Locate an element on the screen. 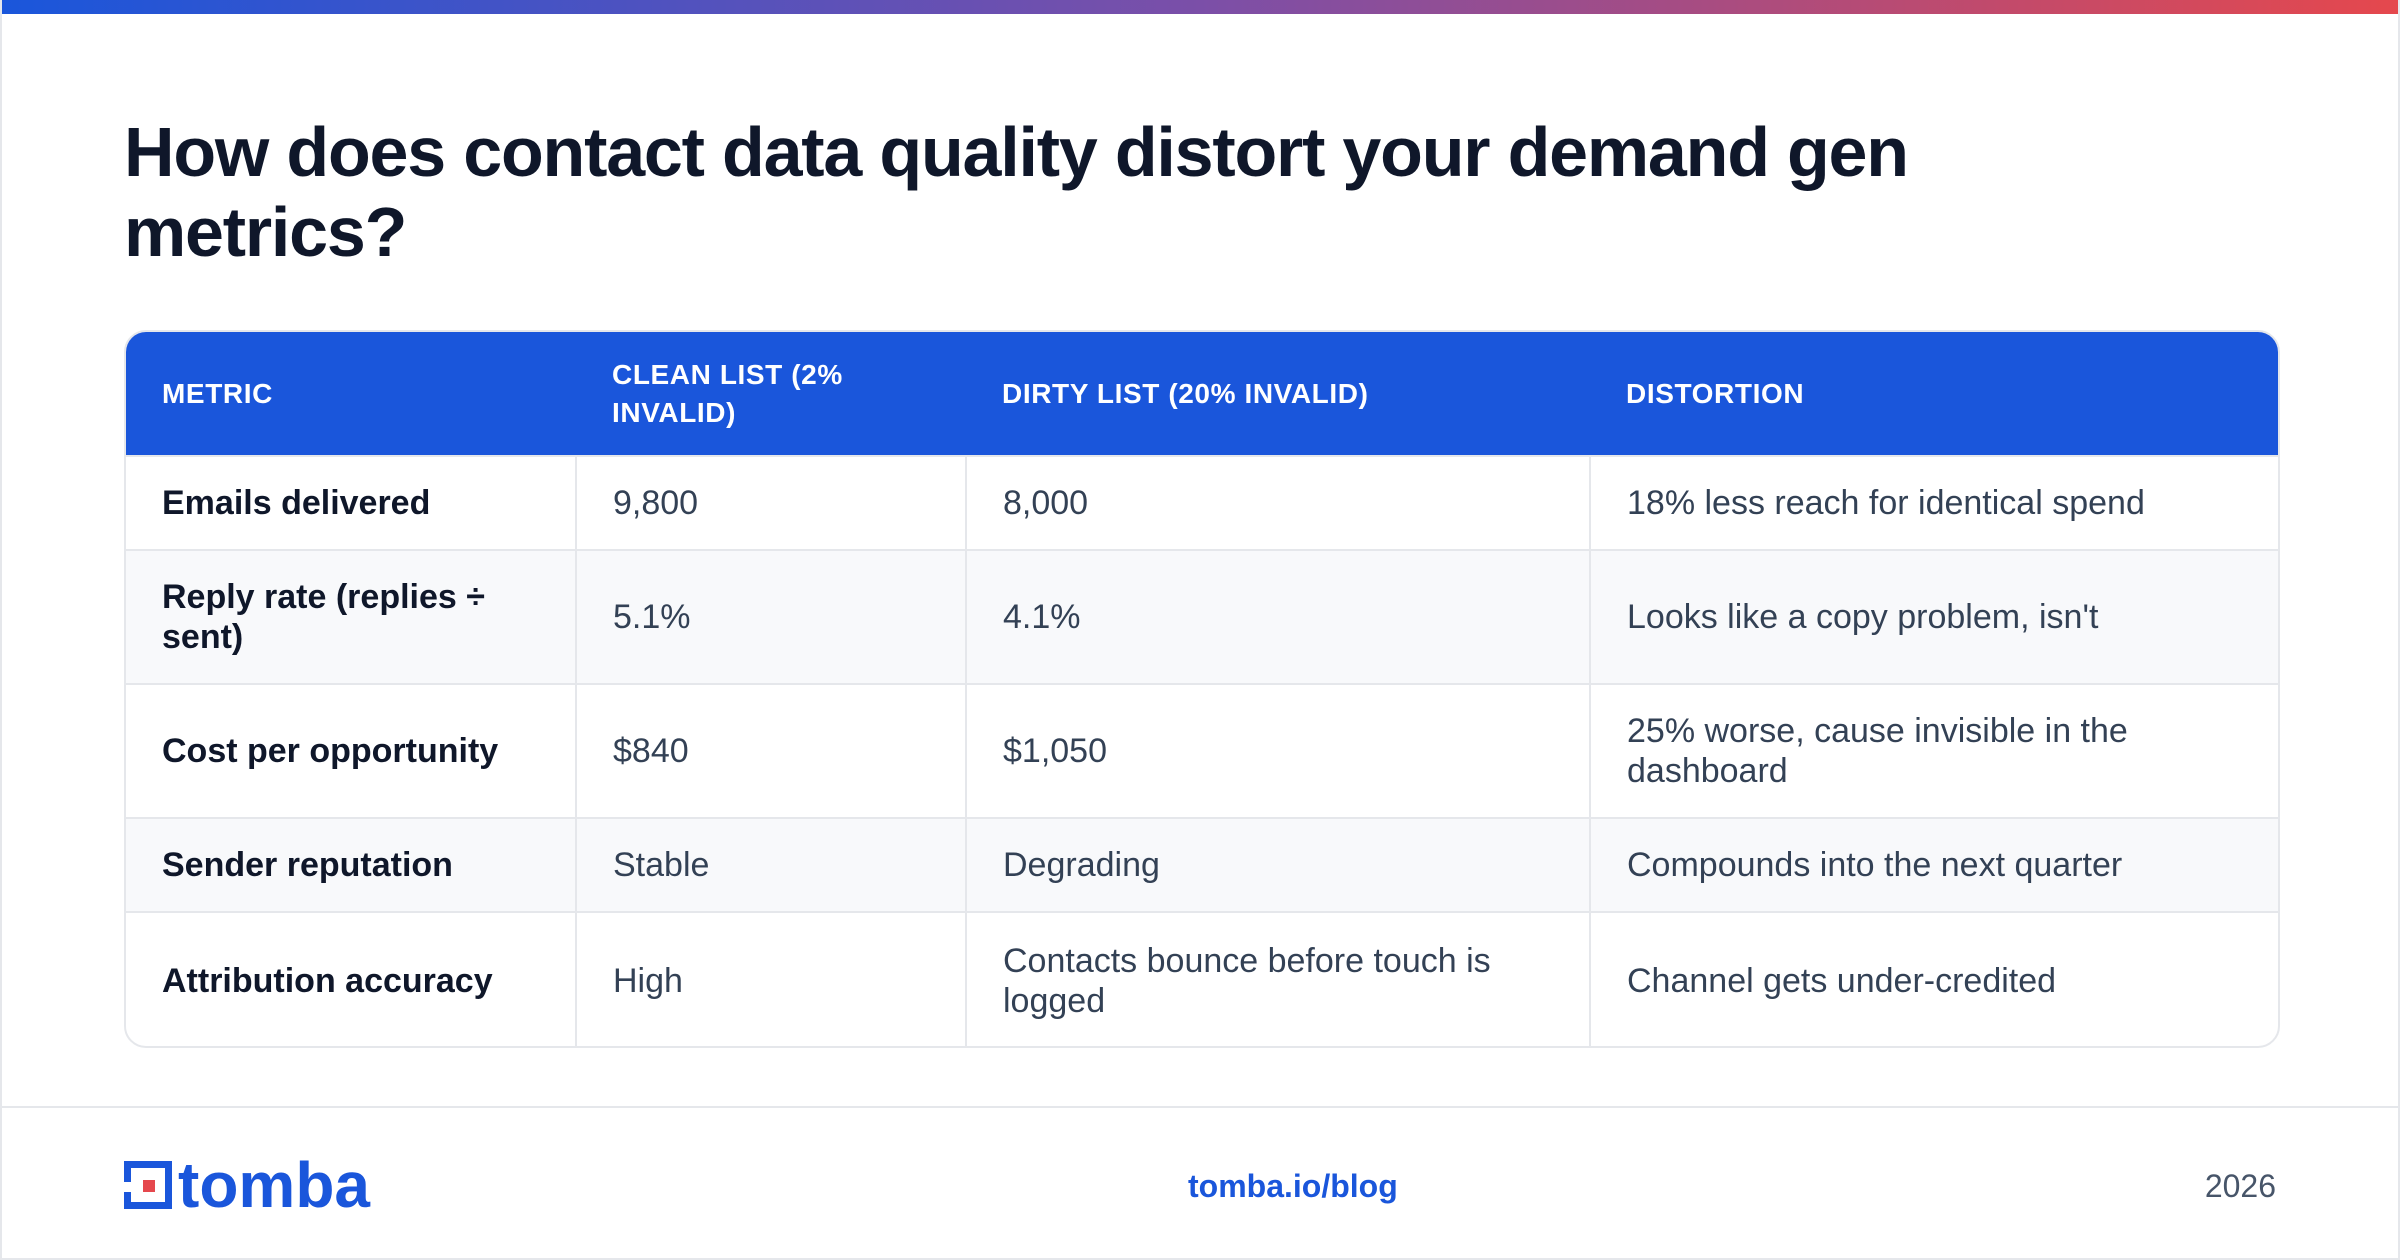  distortion-cell: 18% less reach for identical spend is located at coordinates (1933, 502).